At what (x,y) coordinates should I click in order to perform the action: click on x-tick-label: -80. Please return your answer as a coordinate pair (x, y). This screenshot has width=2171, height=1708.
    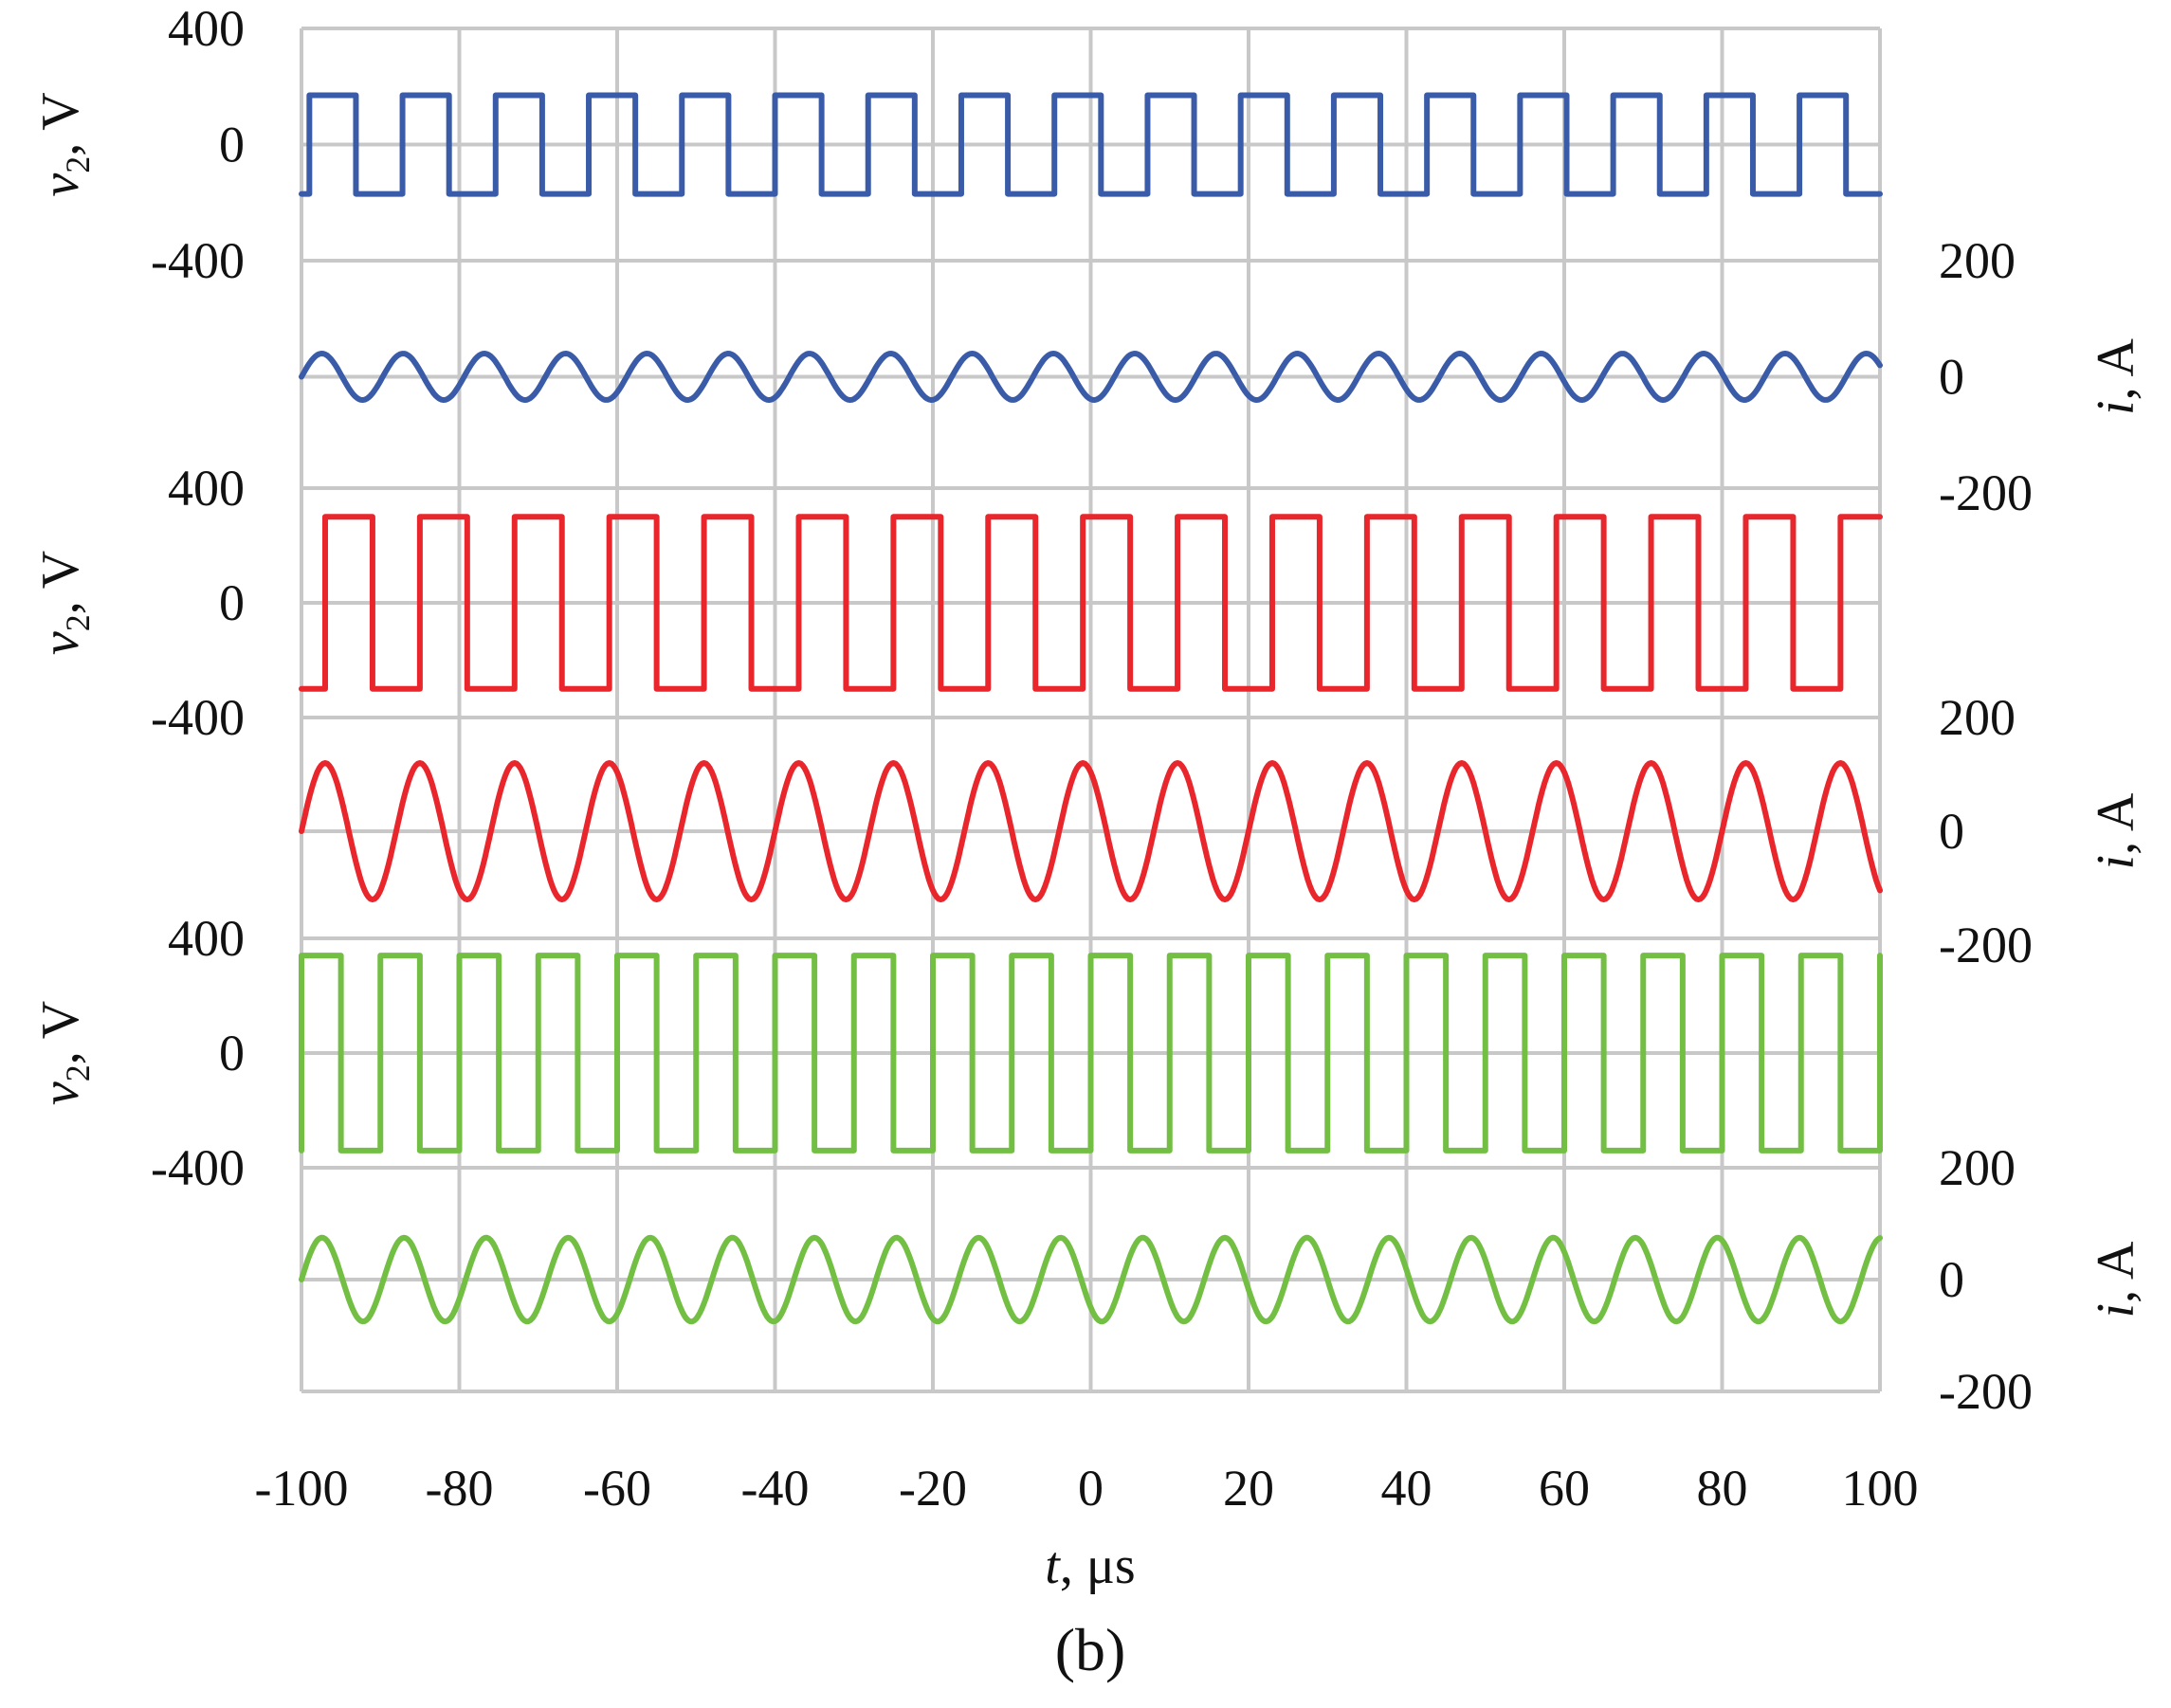
    Looking at the image, I should click on (460, 1488).